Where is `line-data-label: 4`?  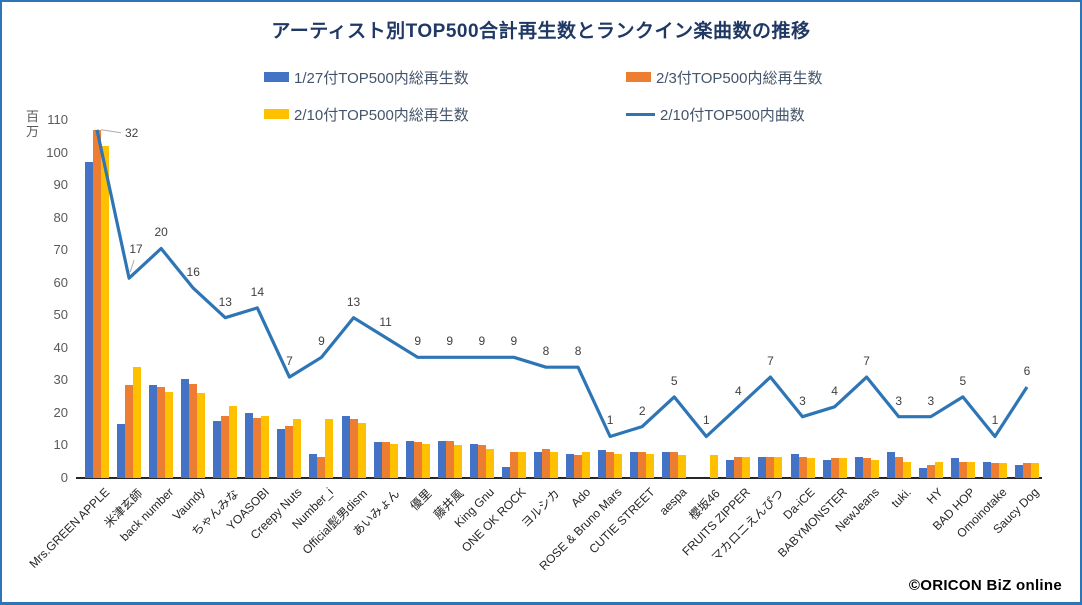
line-data-label: 4 is located at coordinates (834, 390).